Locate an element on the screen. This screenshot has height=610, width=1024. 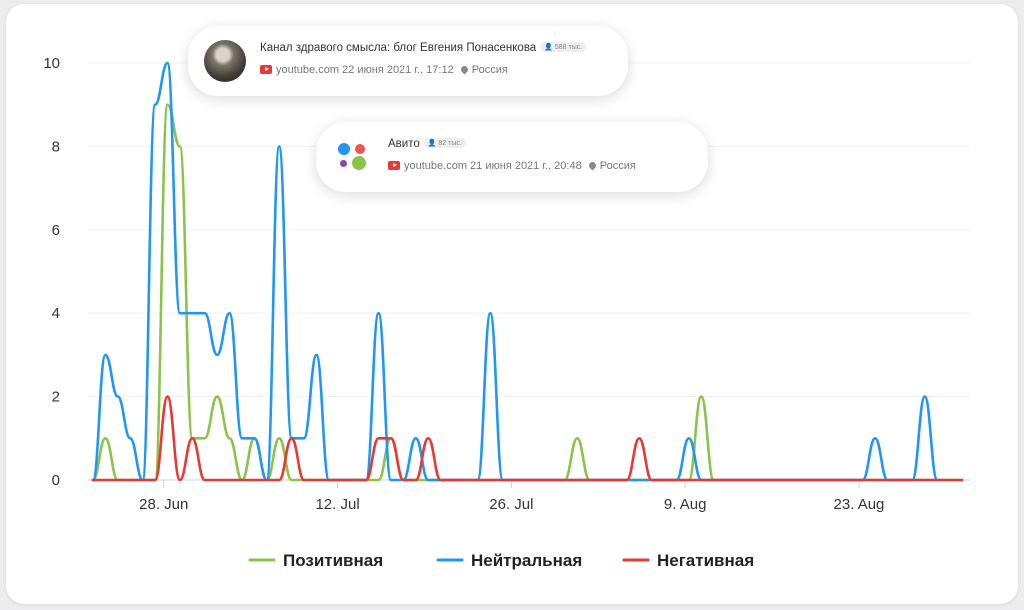
y-tick-label: 8 is located at coordinates (56, 146).